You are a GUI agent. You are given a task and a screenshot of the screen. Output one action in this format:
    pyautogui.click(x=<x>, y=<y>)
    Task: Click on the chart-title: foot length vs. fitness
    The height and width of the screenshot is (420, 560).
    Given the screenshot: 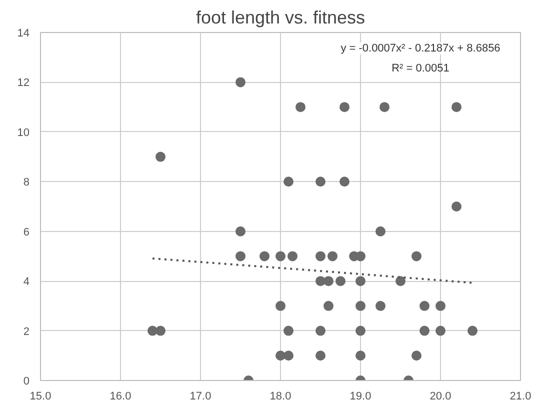 What is the action you would take?
    pyautogui.click(x=281, y=18)
    